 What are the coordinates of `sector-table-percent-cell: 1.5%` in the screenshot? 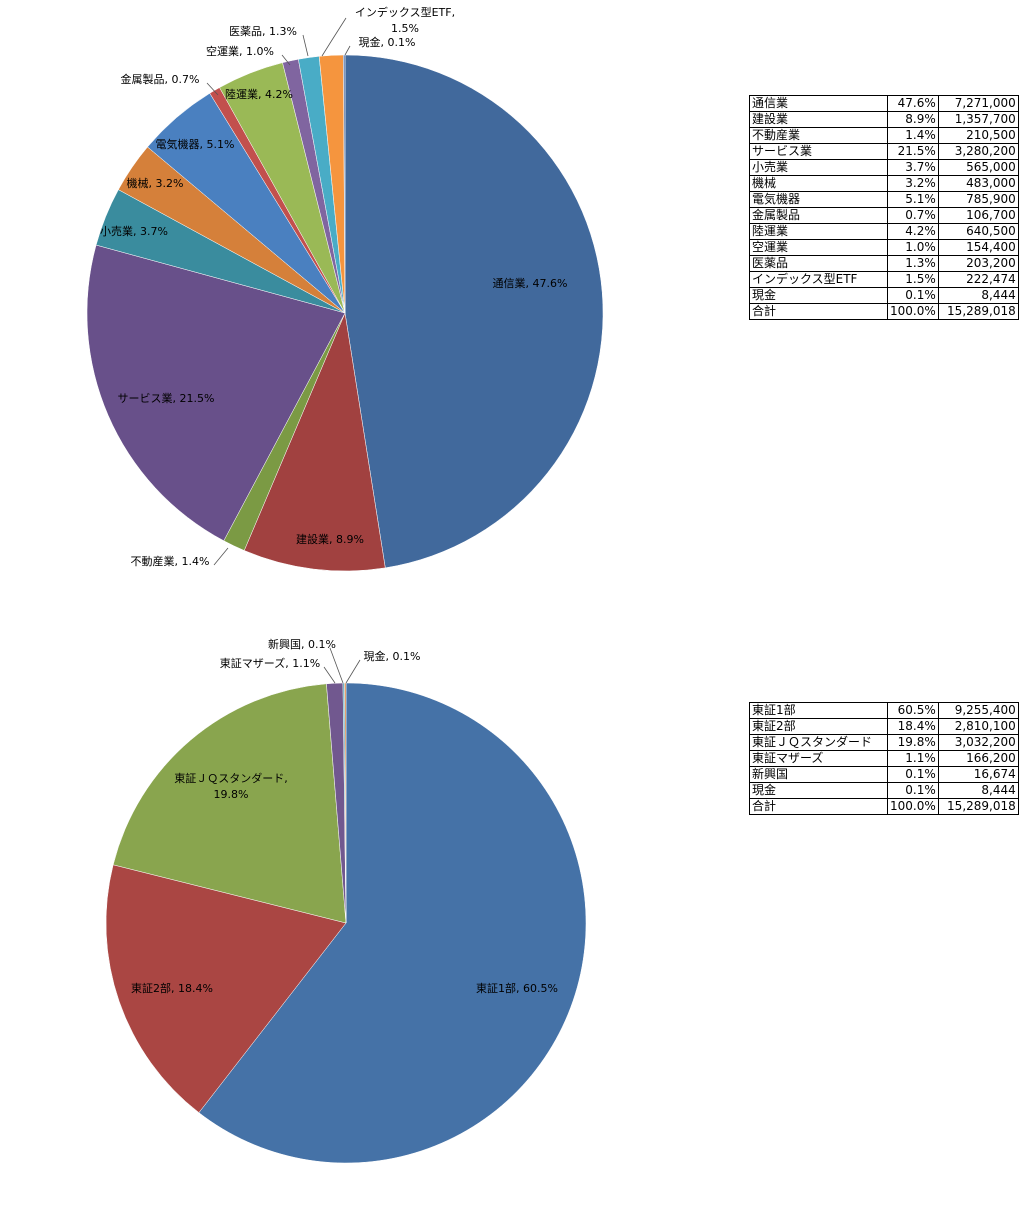 It's located at (913, 279).